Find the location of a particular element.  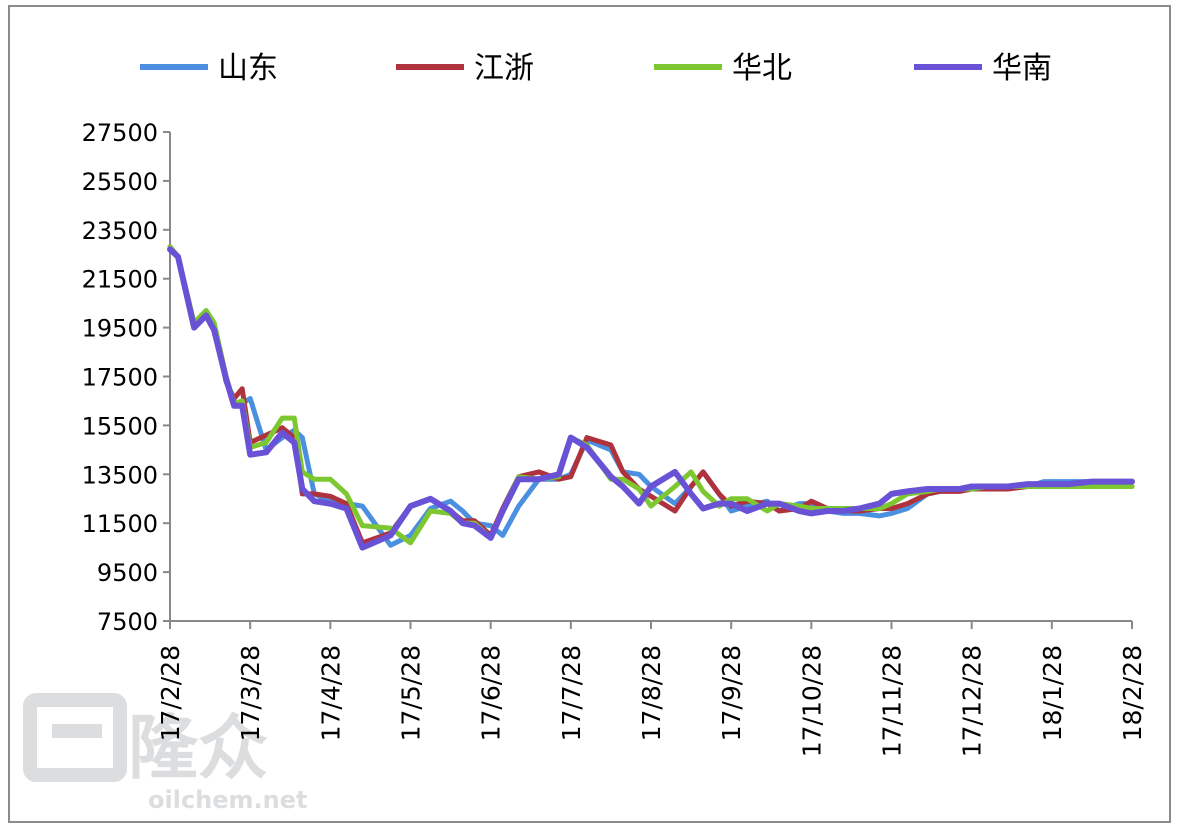

legend-label: 江浙 is located at coordinates (504, 68).